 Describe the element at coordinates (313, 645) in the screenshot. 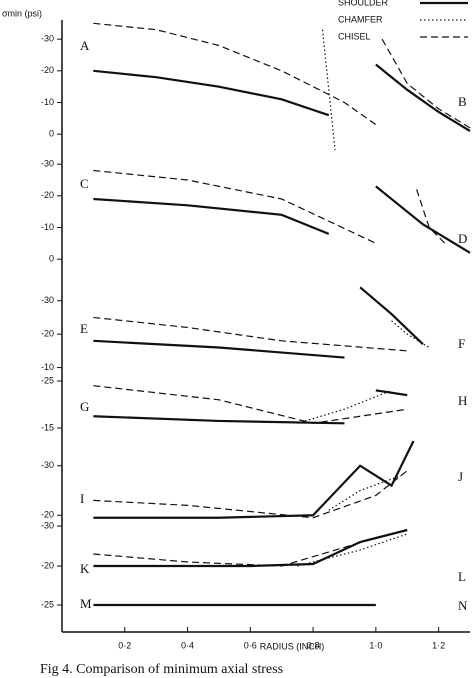

I see `x-tick-label: 0·8` at that location.